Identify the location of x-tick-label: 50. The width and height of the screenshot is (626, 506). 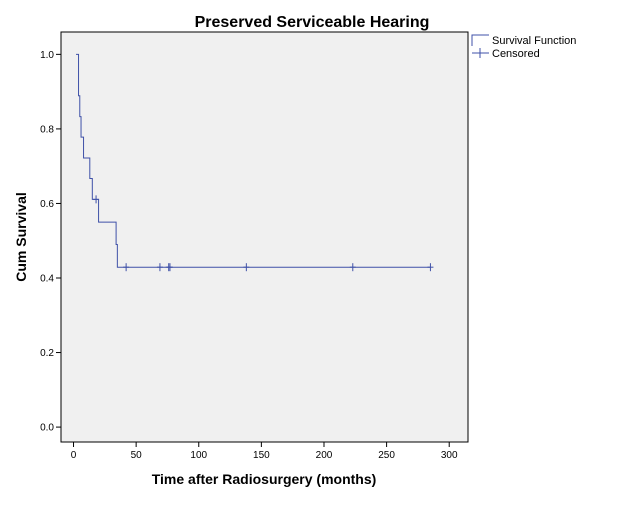
(137, 455).